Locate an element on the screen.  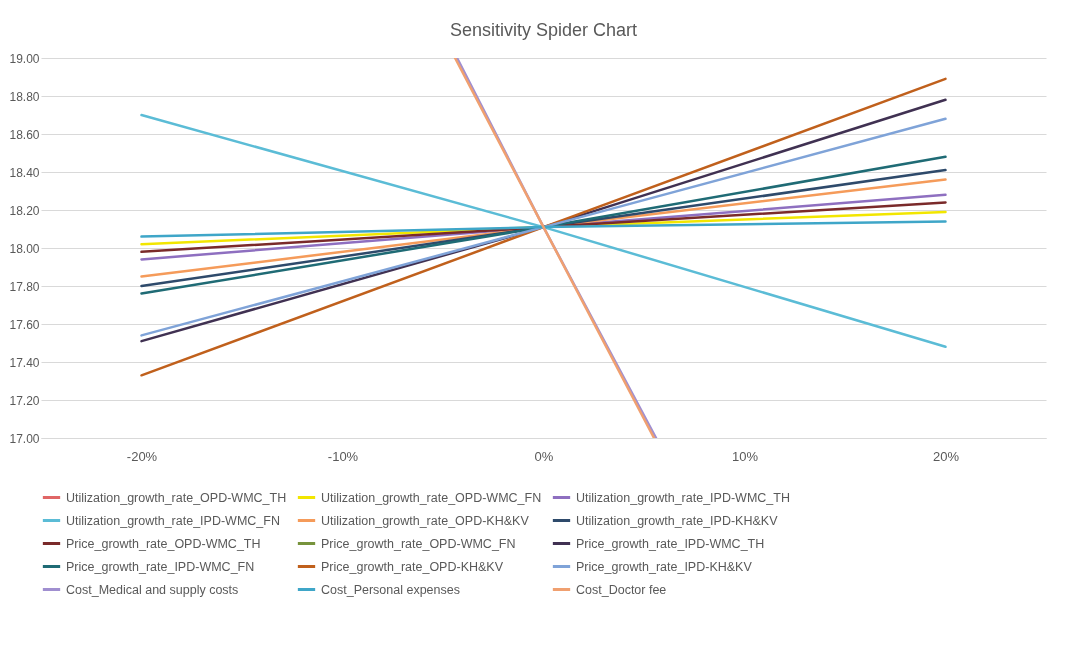
y-tick-label: 18.00 is located at coordinates (24, 248).